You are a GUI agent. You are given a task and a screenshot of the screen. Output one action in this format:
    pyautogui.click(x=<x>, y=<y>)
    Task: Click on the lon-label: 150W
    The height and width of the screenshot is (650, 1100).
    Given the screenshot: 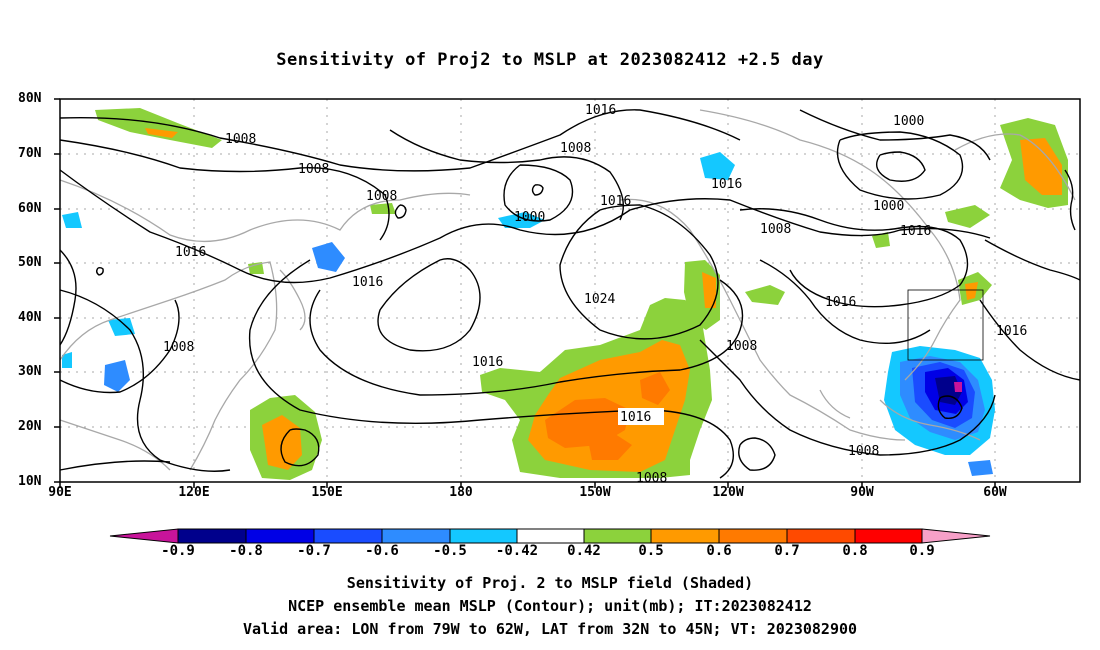 What is the action you would take?
    pyautogui.click(x=595, y=492)
    